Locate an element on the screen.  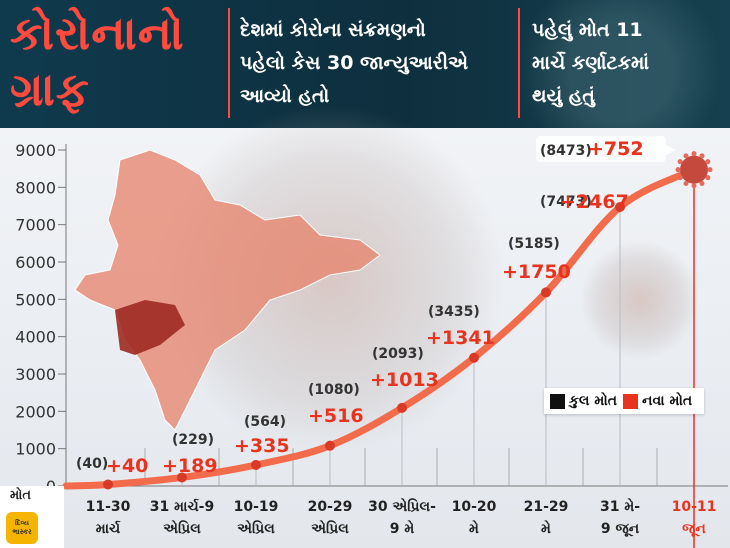
new-value-label: +335 is located at coordinates (262, 446).